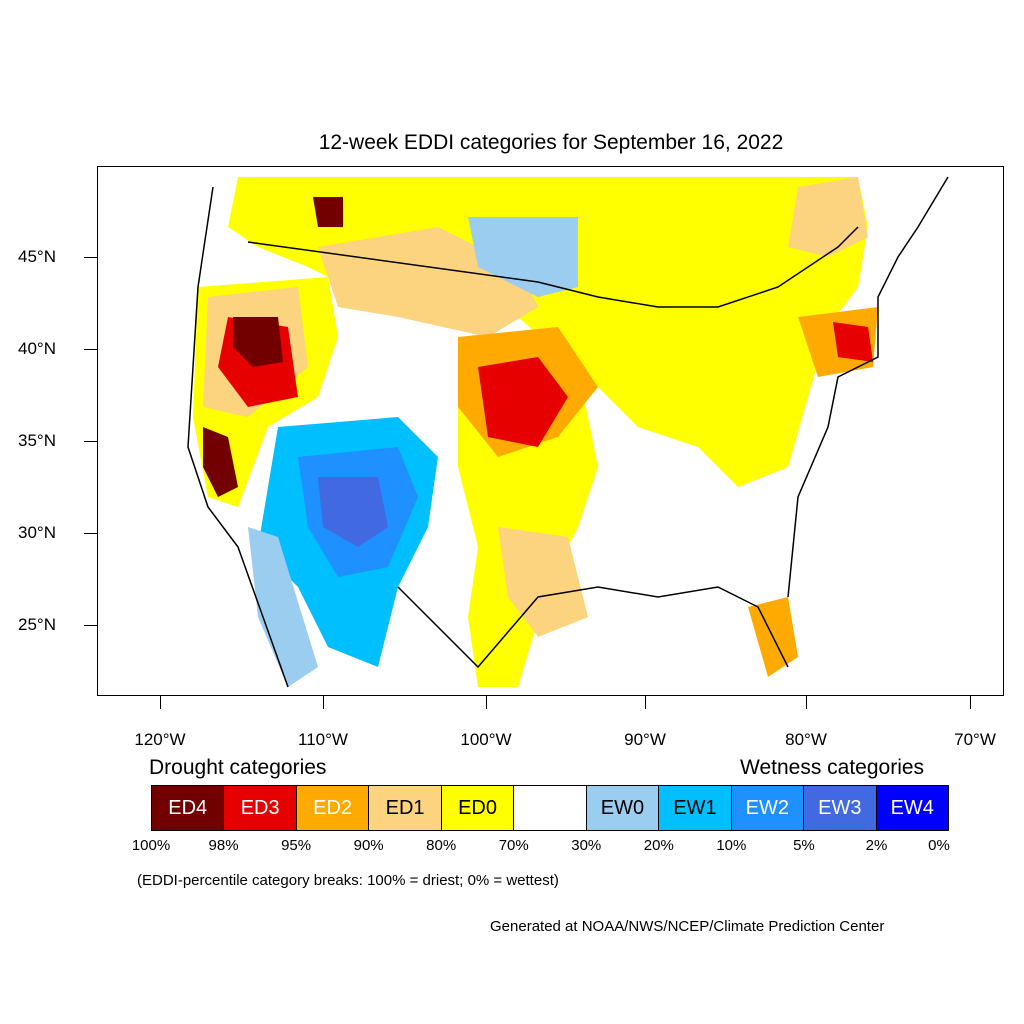 This screenshot has height=1024, width=1024. I want to click on legend-box-ew1: EW1, so click(695, 808).